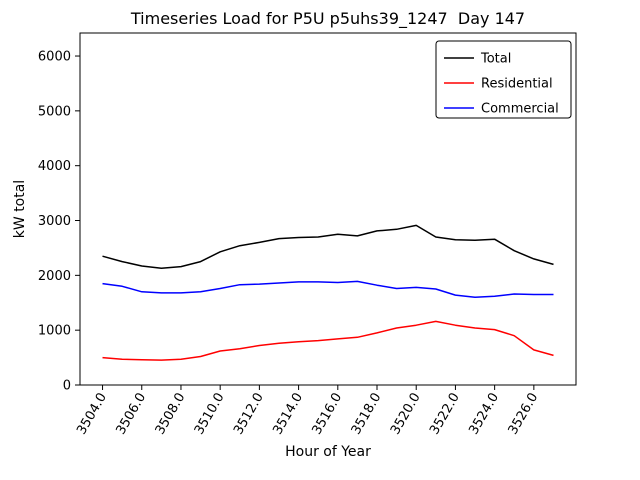 This screenshot has height=480, width=640. Describe the element at coordinates (328, 452) in the screenshot. I see `x-axis-label: Hour of Year` at that location.